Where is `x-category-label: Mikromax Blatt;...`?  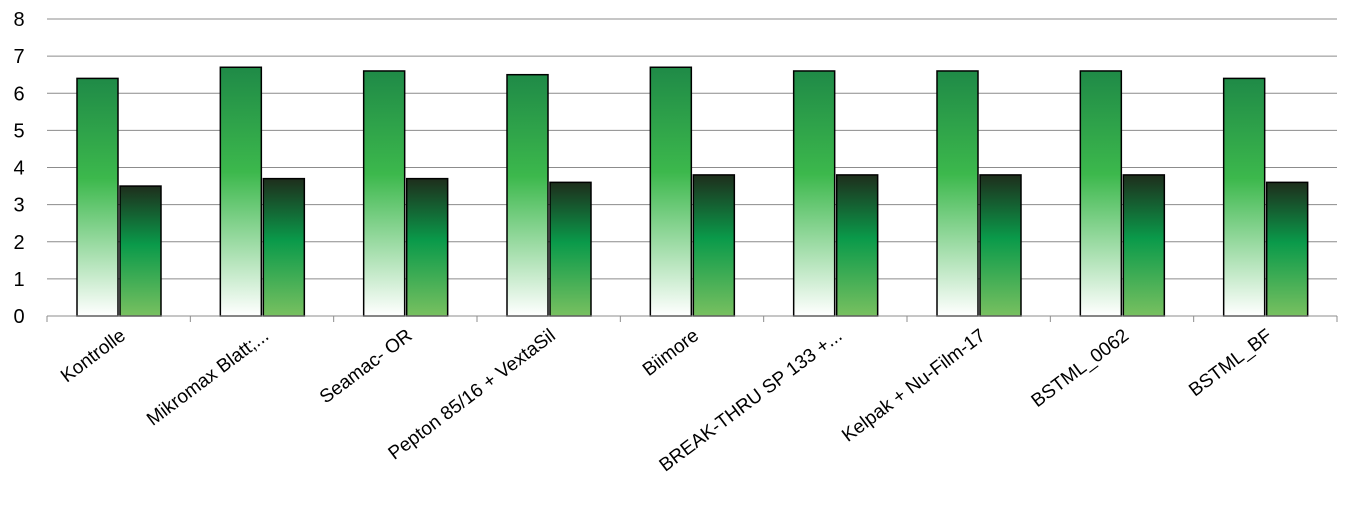
x-category-label: Mikromax Blatt;... is located at coordinates (208, 377).